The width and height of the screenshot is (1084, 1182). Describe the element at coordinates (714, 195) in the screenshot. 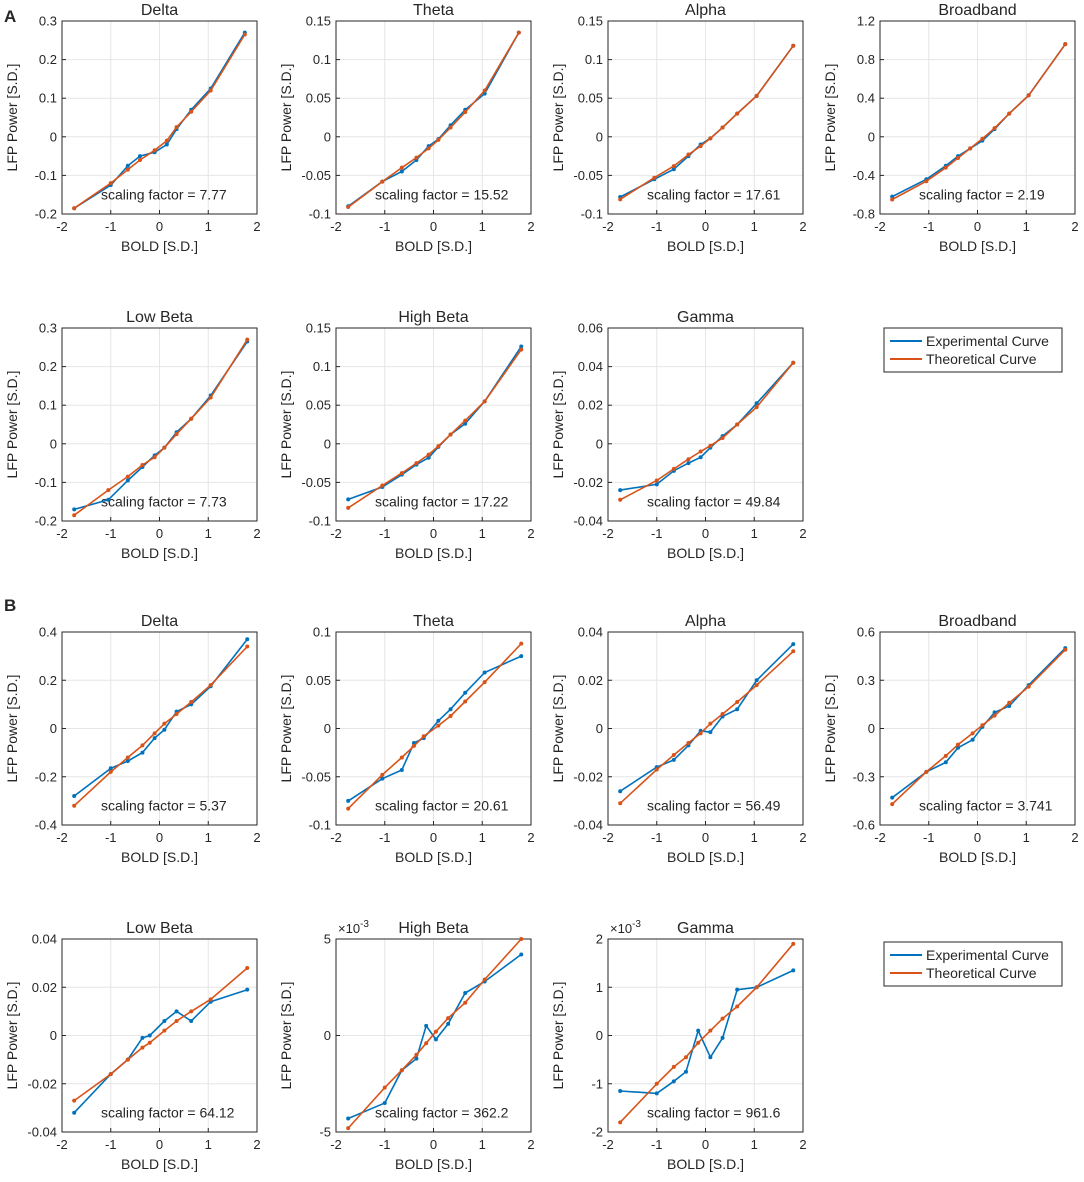

I see `scaling-factor-annotation: scaling factor = 17.61` at that location.